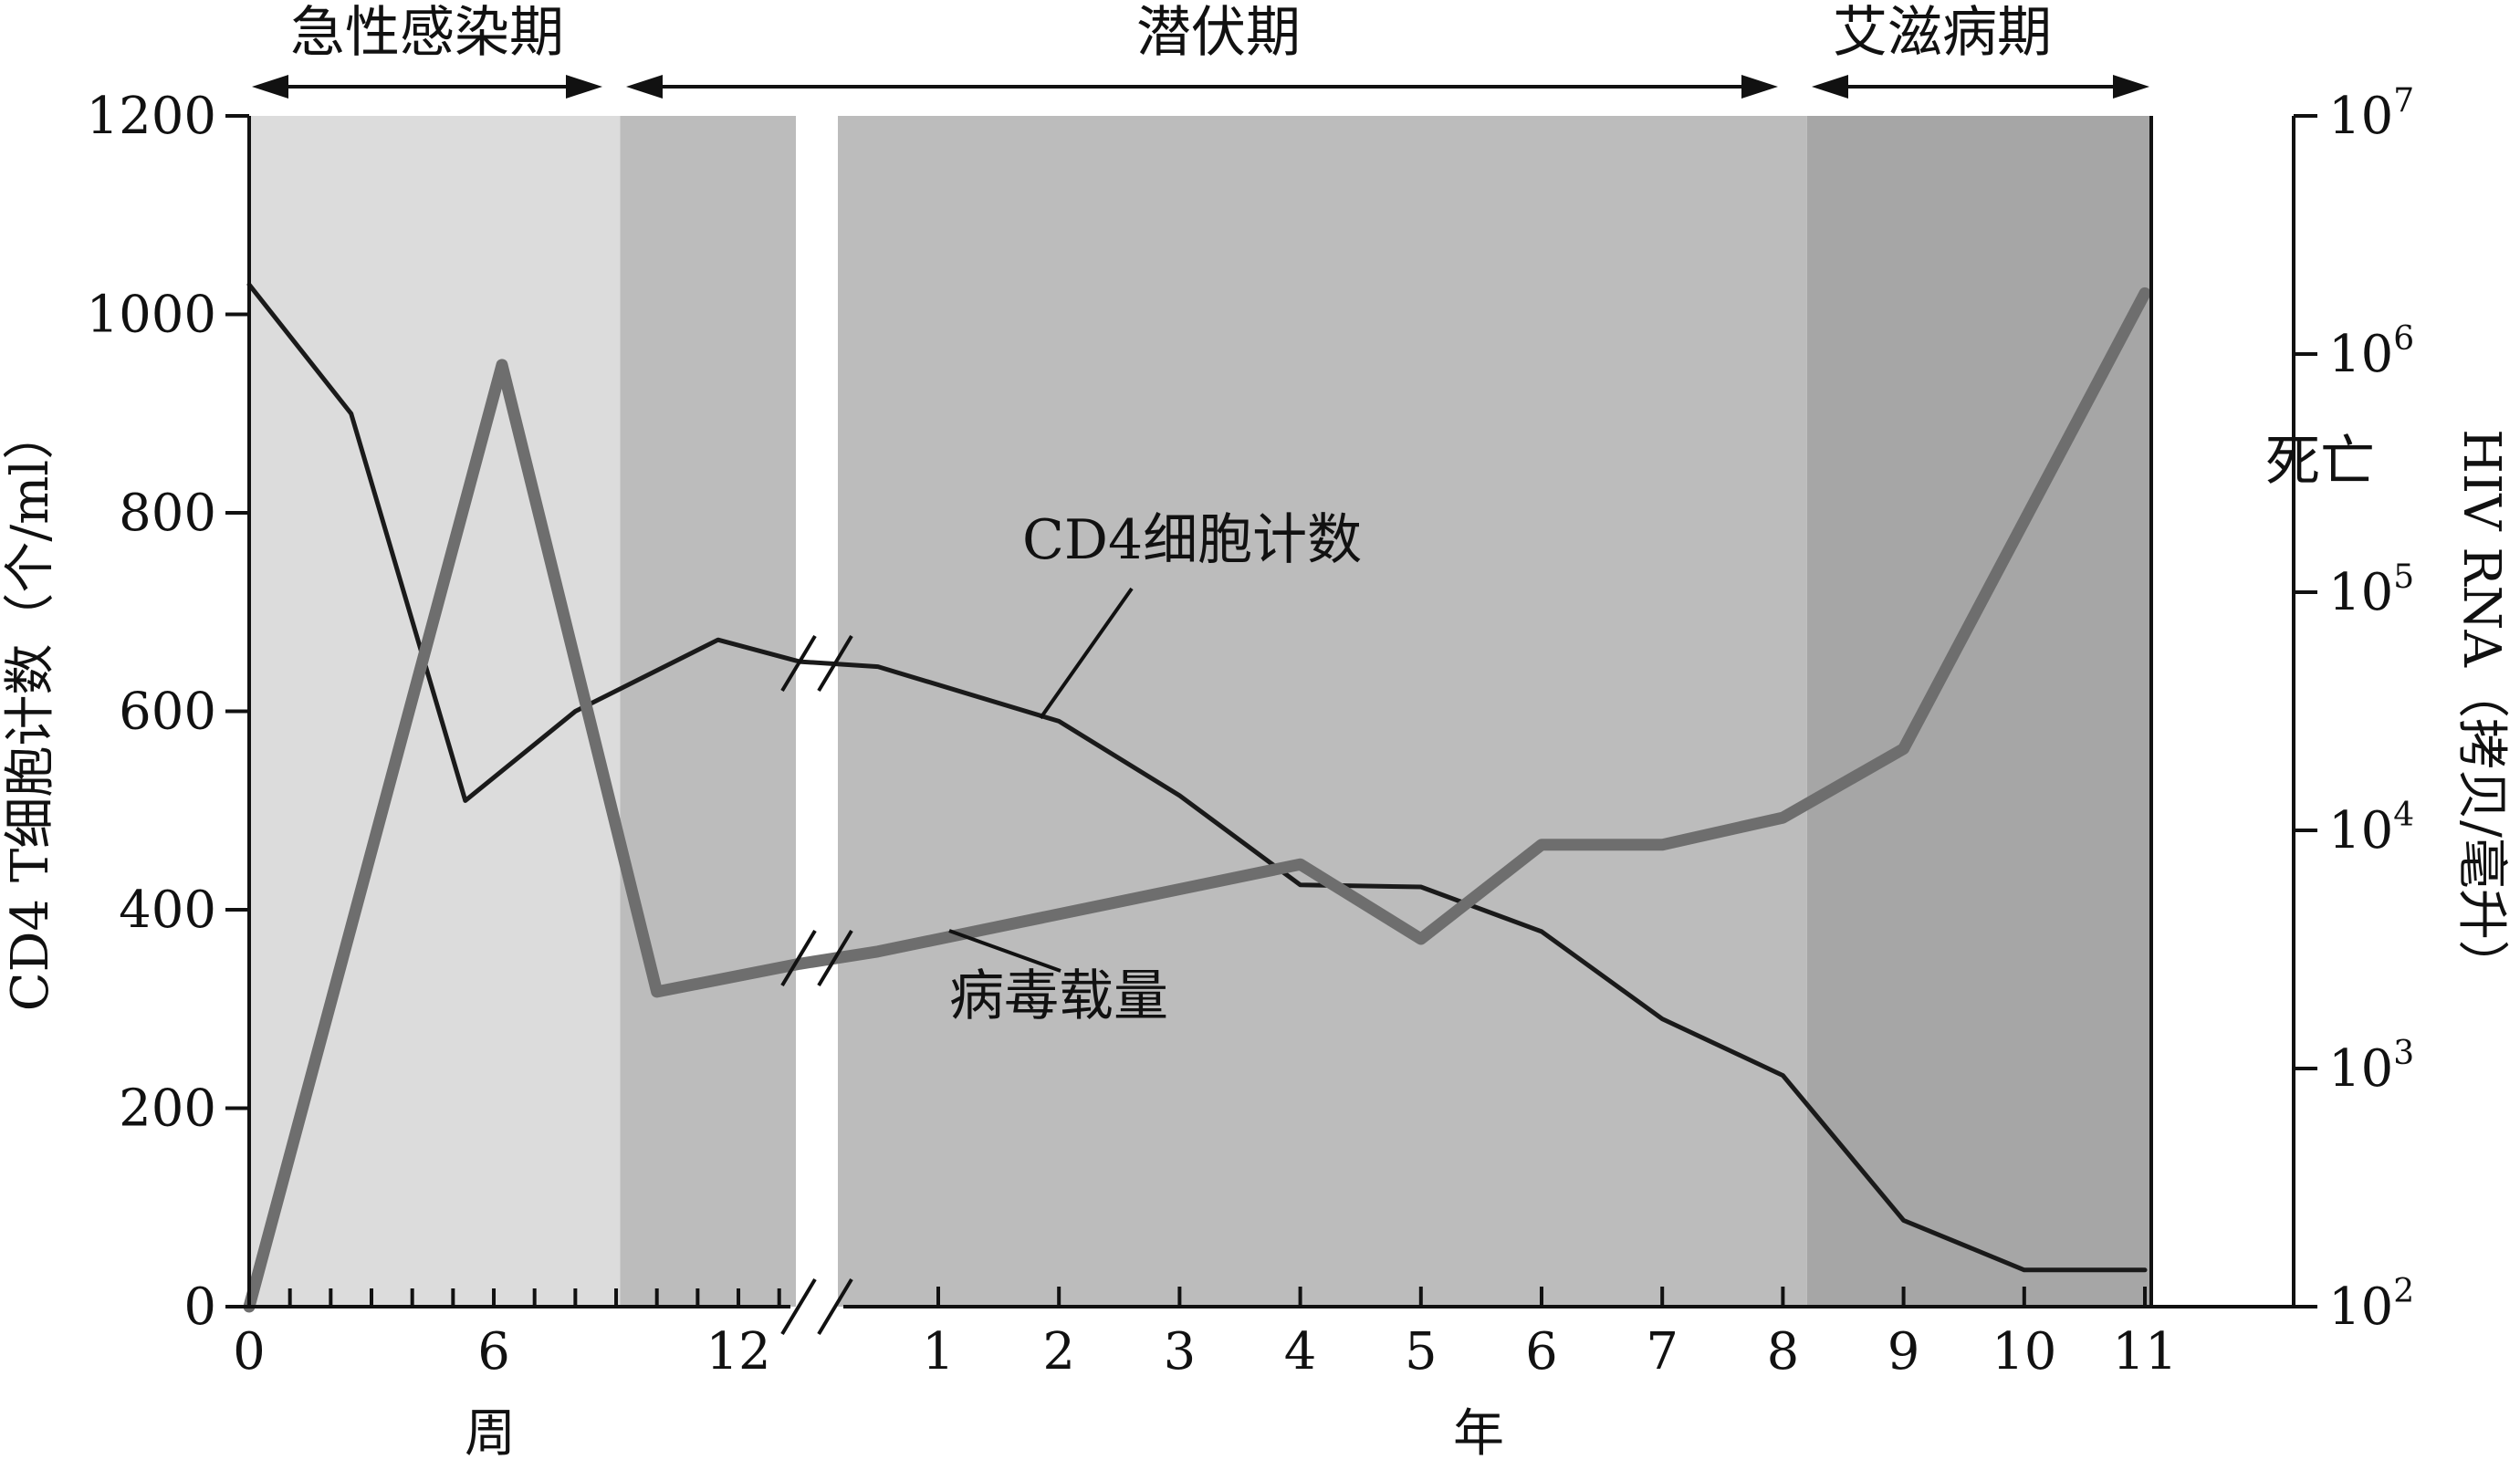 The width and height of the screenshot is (2520, 1470). I want to click on x-year-tick-label: 11, so click(2144, 1351).